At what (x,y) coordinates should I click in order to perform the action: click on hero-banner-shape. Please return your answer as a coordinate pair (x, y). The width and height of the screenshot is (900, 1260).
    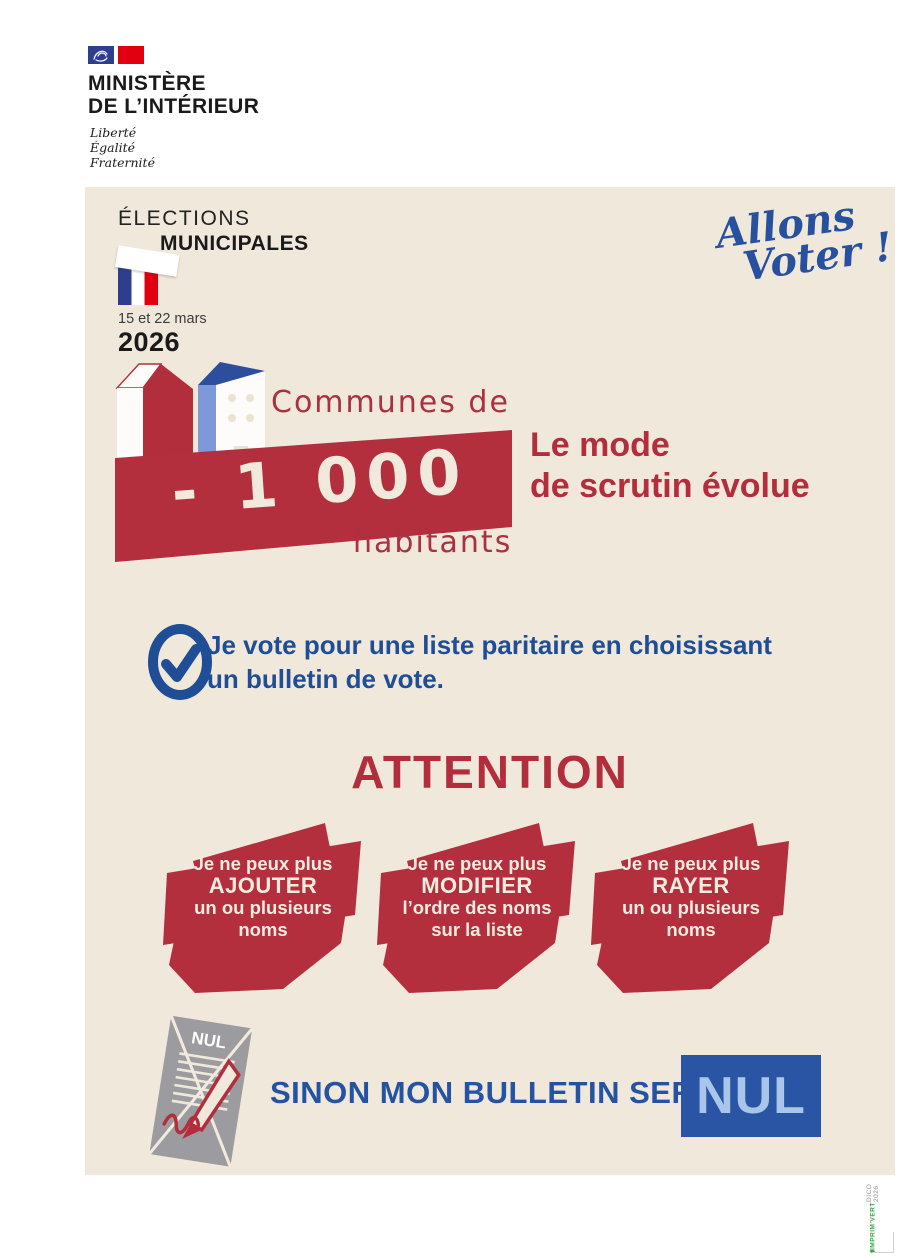
    Looking at the image, I should click on (313, 496).